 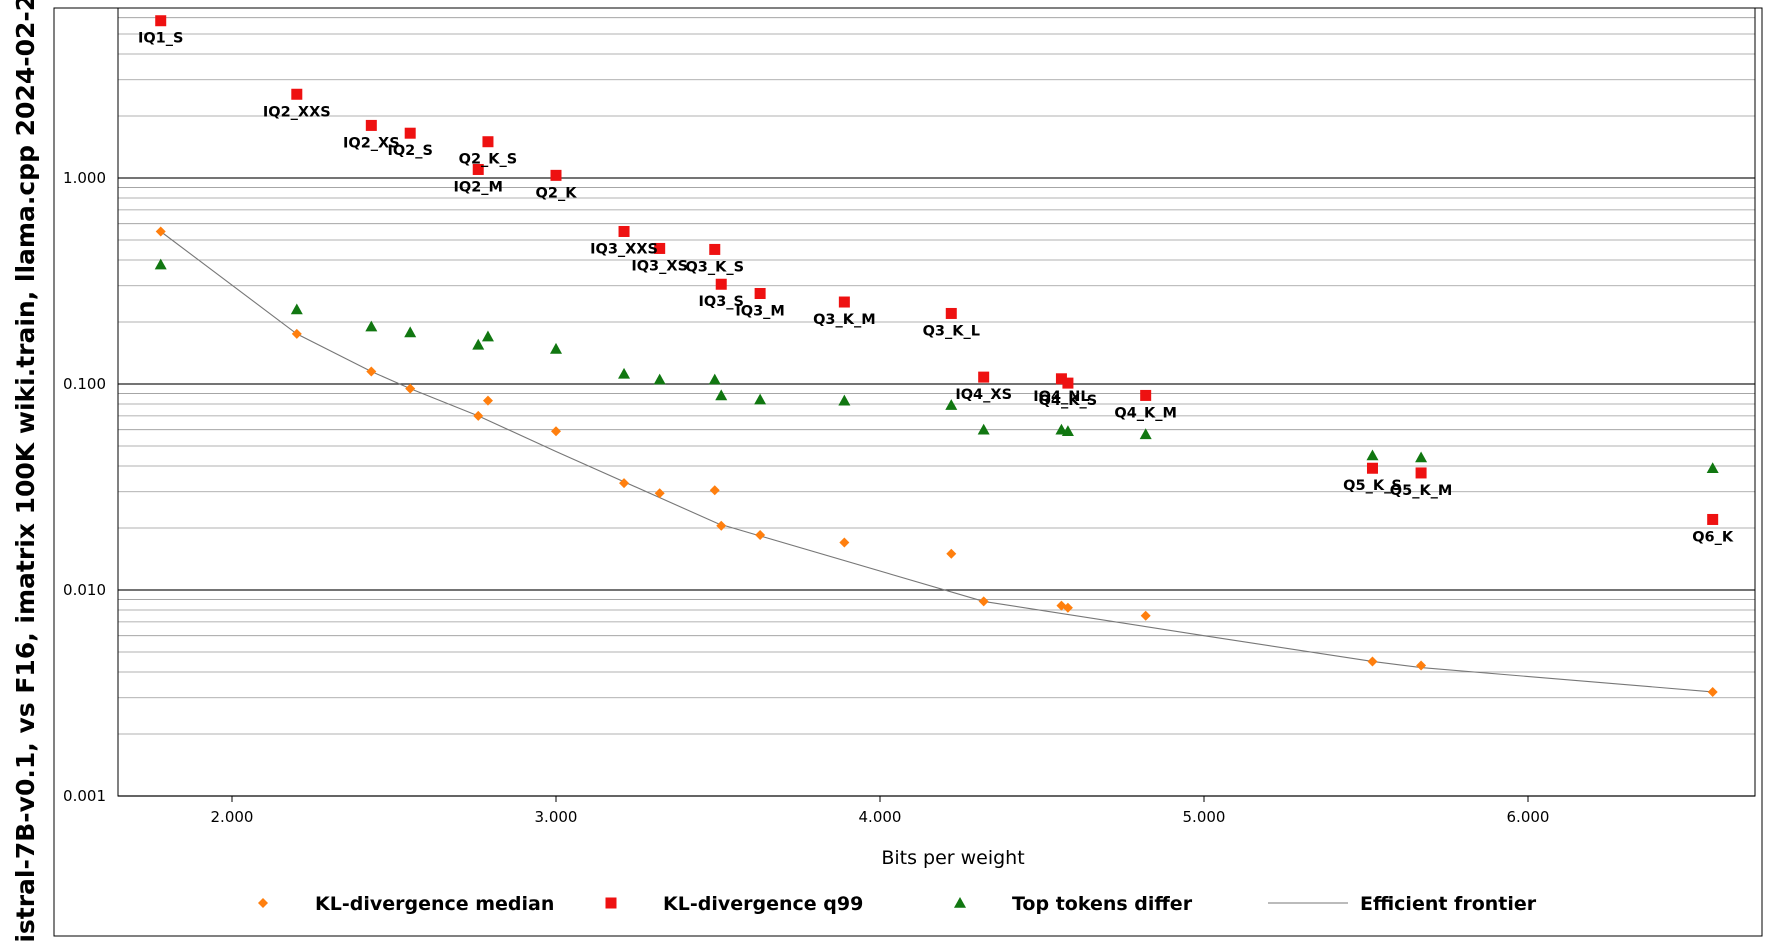 I want to click on point-label: Q3_K_L, so click(x=951, y=331).